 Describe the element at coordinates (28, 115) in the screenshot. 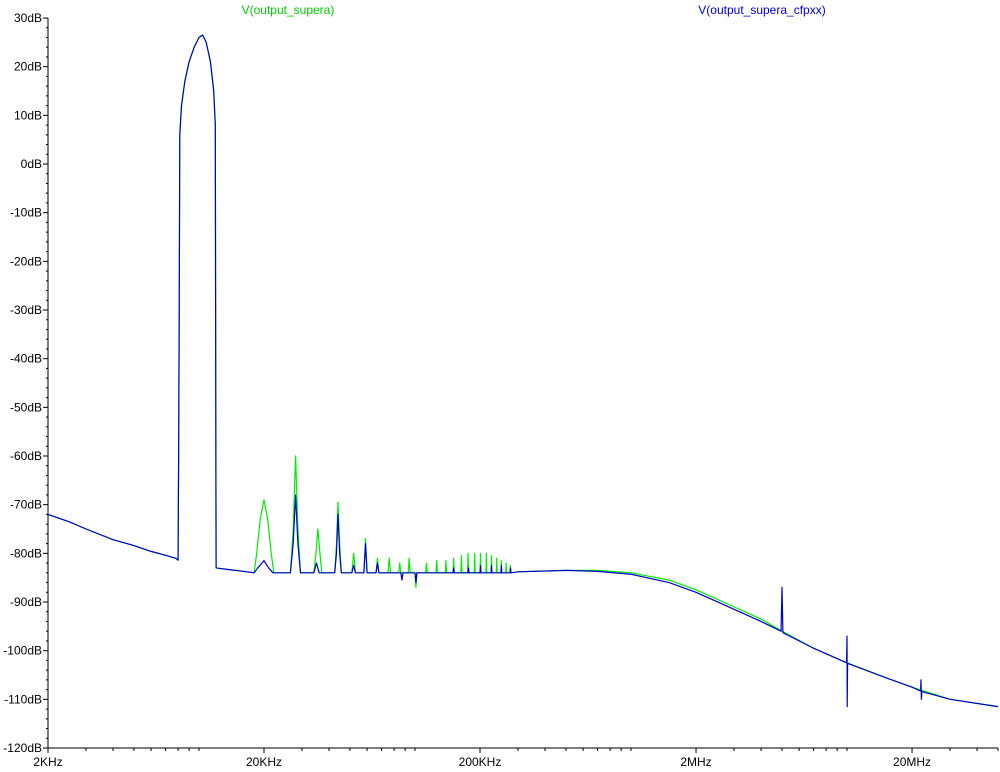

I see `y-tick-label: 10dB` at that location.